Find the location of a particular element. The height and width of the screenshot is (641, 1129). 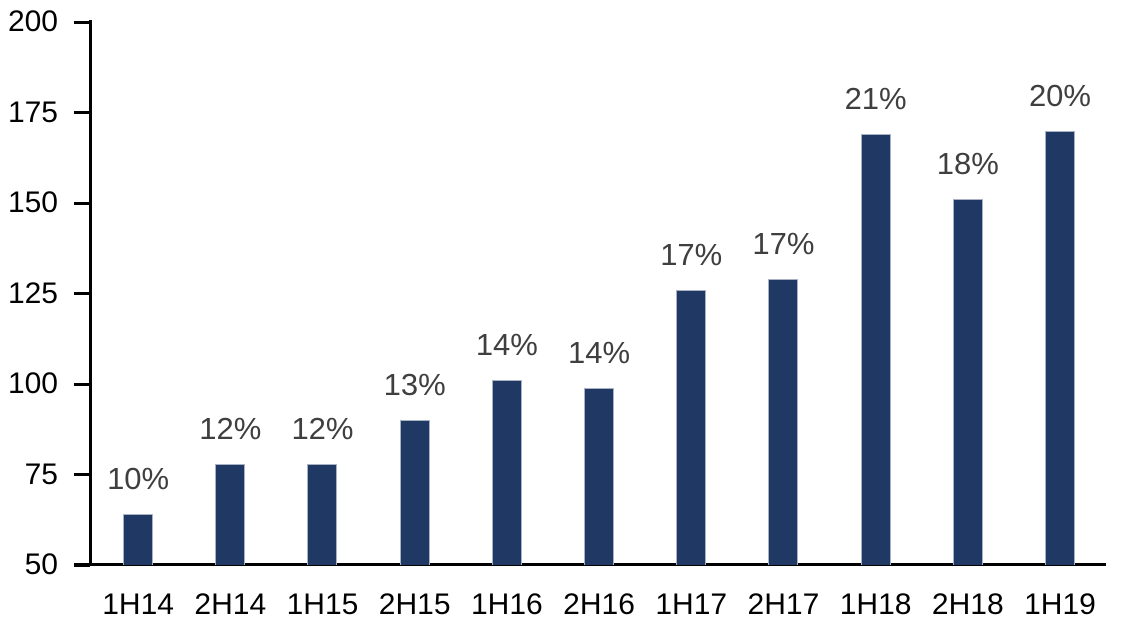

bar-column-2h18: 18% is located at coordinates (968, 293).